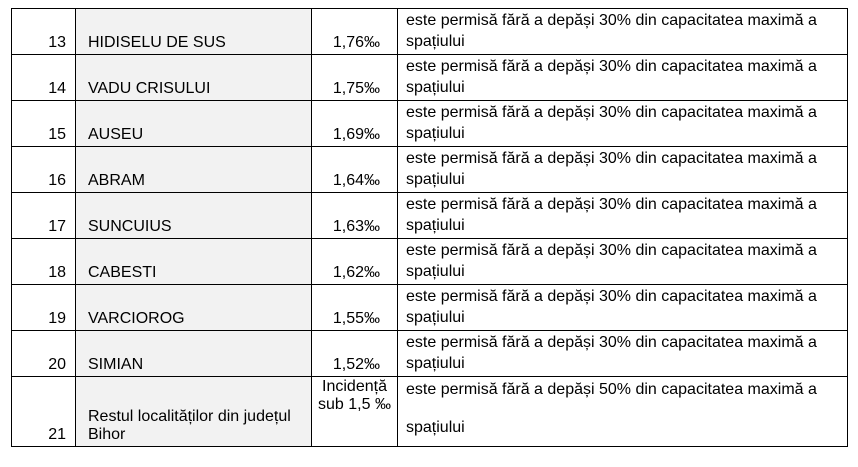 This screenshot has width=858, height=467. I want to click on locality-name: SUNCUIUS, so click(193, 215).